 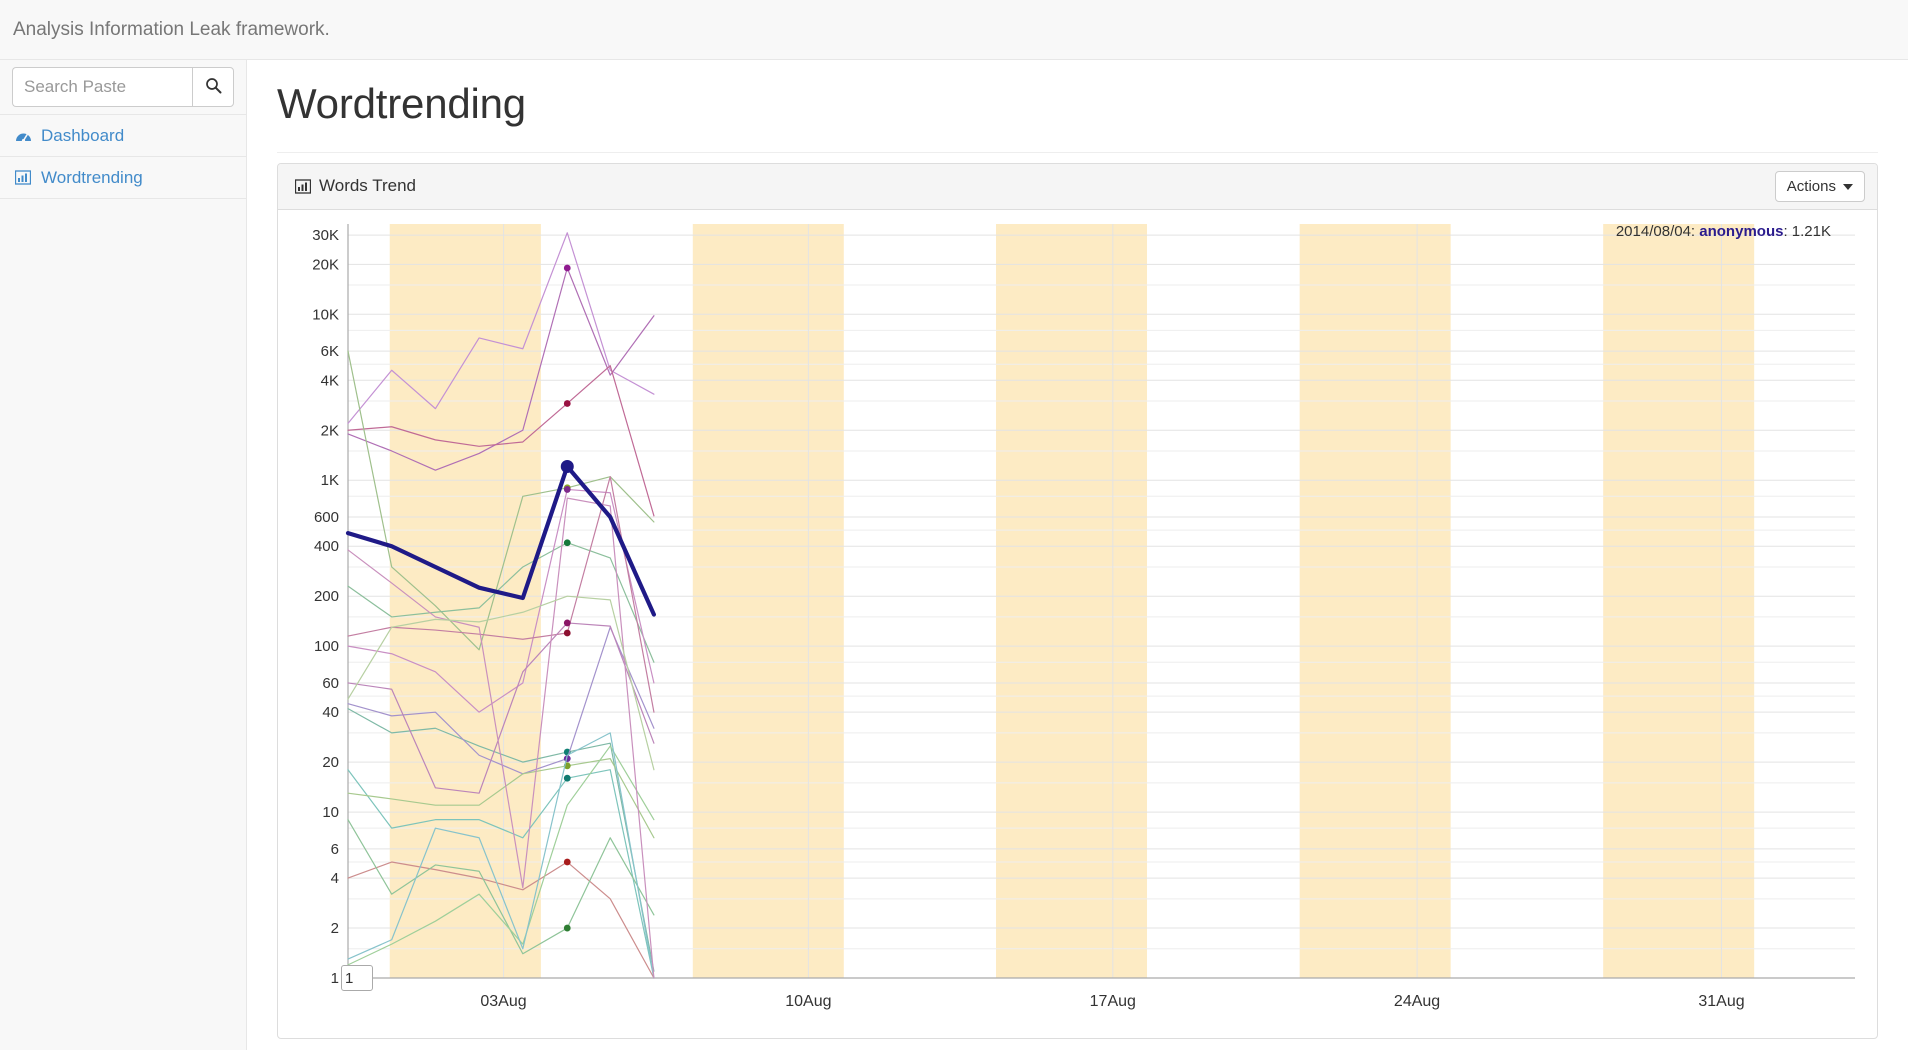 What do you see at coordinates (325, 235) in the screenshot?
I see `y-tick-label: 30K` at bounding box center [325, 235].